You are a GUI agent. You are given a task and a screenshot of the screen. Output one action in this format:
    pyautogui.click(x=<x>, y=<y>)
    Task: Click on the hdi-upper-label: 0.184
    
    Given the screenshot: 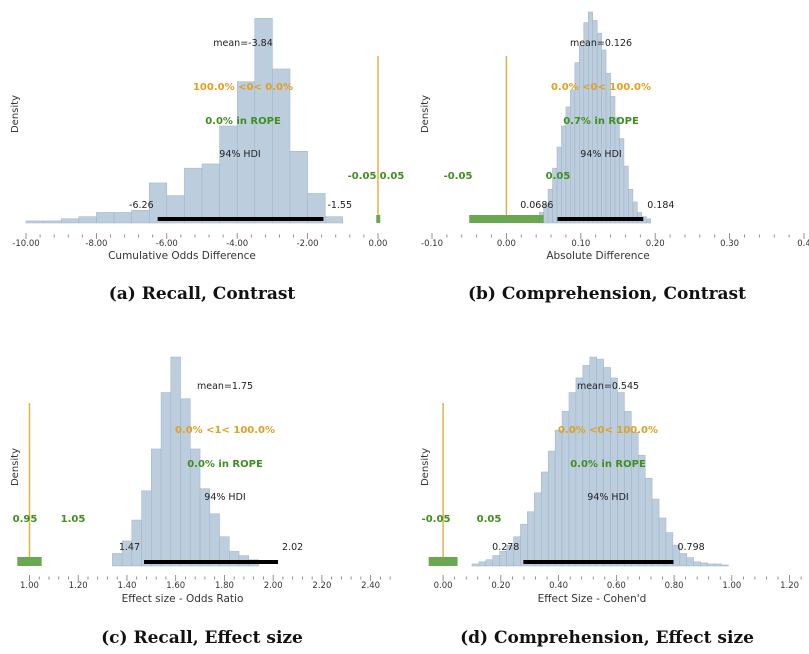 What is the action you would take?
    pyautogui.click(x=660, y=205)
    